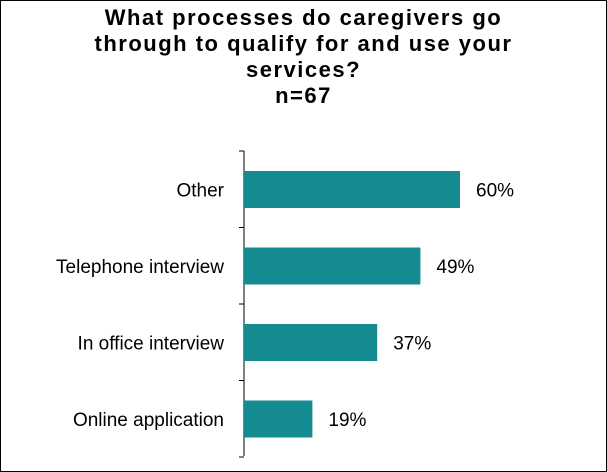  Describe the element at coordinates (200, 191) in the screenshot. I see `category-label: Other` at that location.